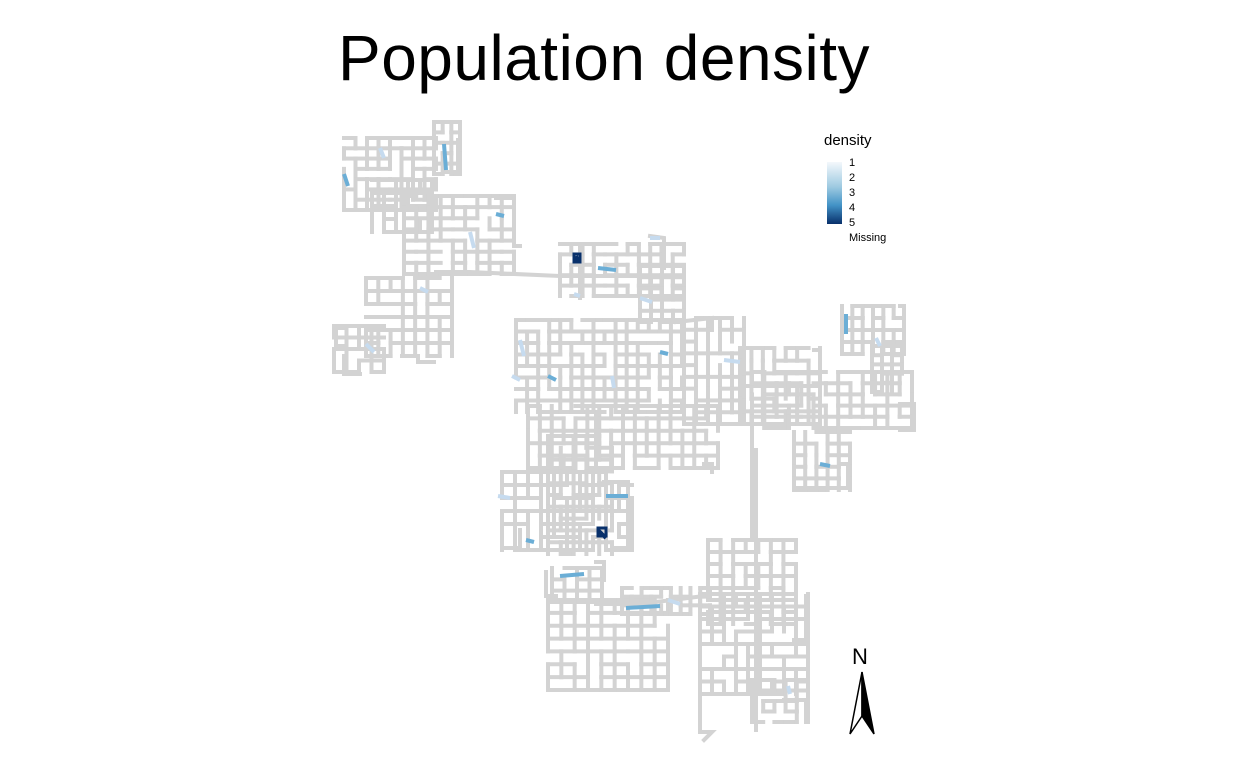 The image size is (1248, 768). I want to click on map-title: Population density, so click(604, 58).